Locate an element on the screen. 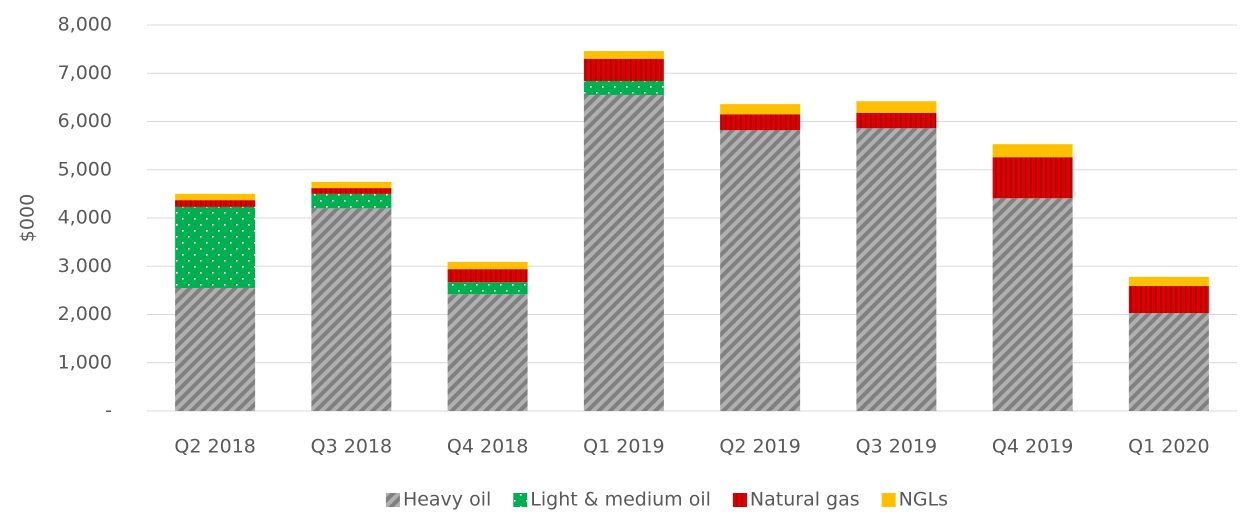  y-tick-label: 7,000 is located at coordinates (85, 73).